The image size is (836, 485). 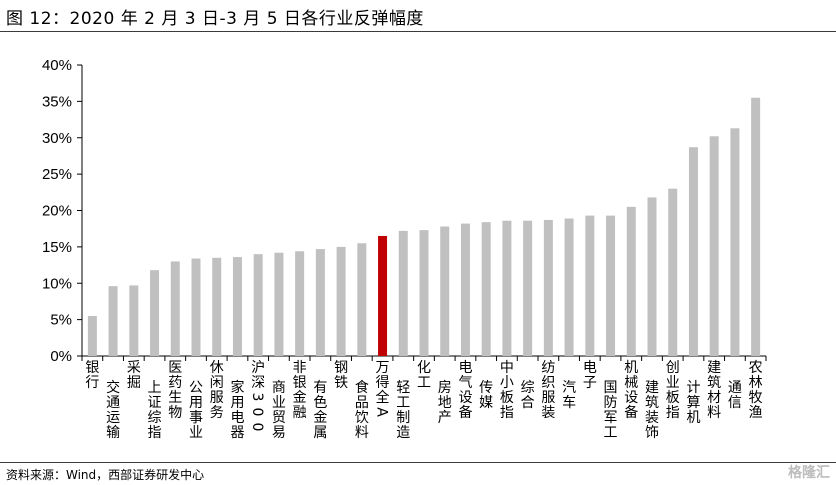 I want to click on category-label-char: 服, so click(x=217, y=398).